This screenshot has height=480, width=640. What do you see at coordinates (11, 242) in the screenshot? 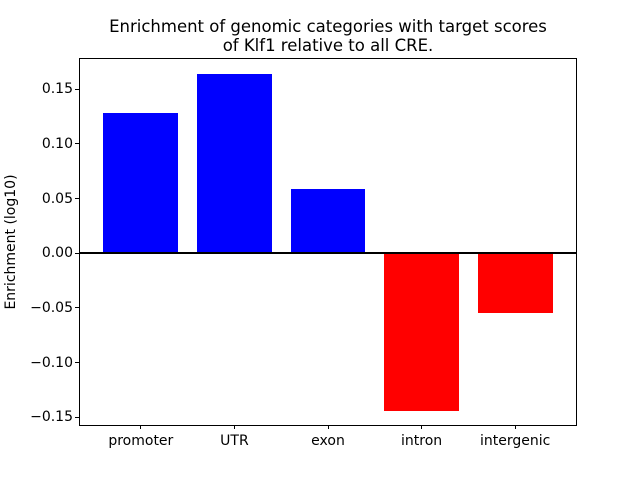
I see `y-axis-label: Enrichment (log10)` at bounding box center [11, 242].